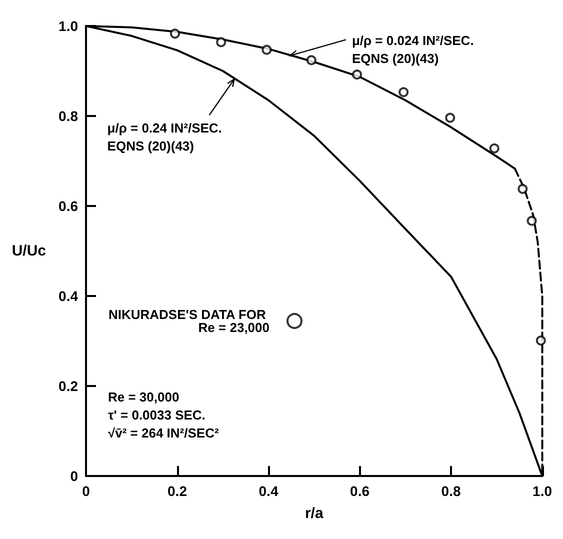 Image resolution: width=563 pixels, height=539 pixels. What do you see at coordinates (29, 251) in the screenshot?
I see `y-axis-title: U/Uc` at bounding box center [29, 251].